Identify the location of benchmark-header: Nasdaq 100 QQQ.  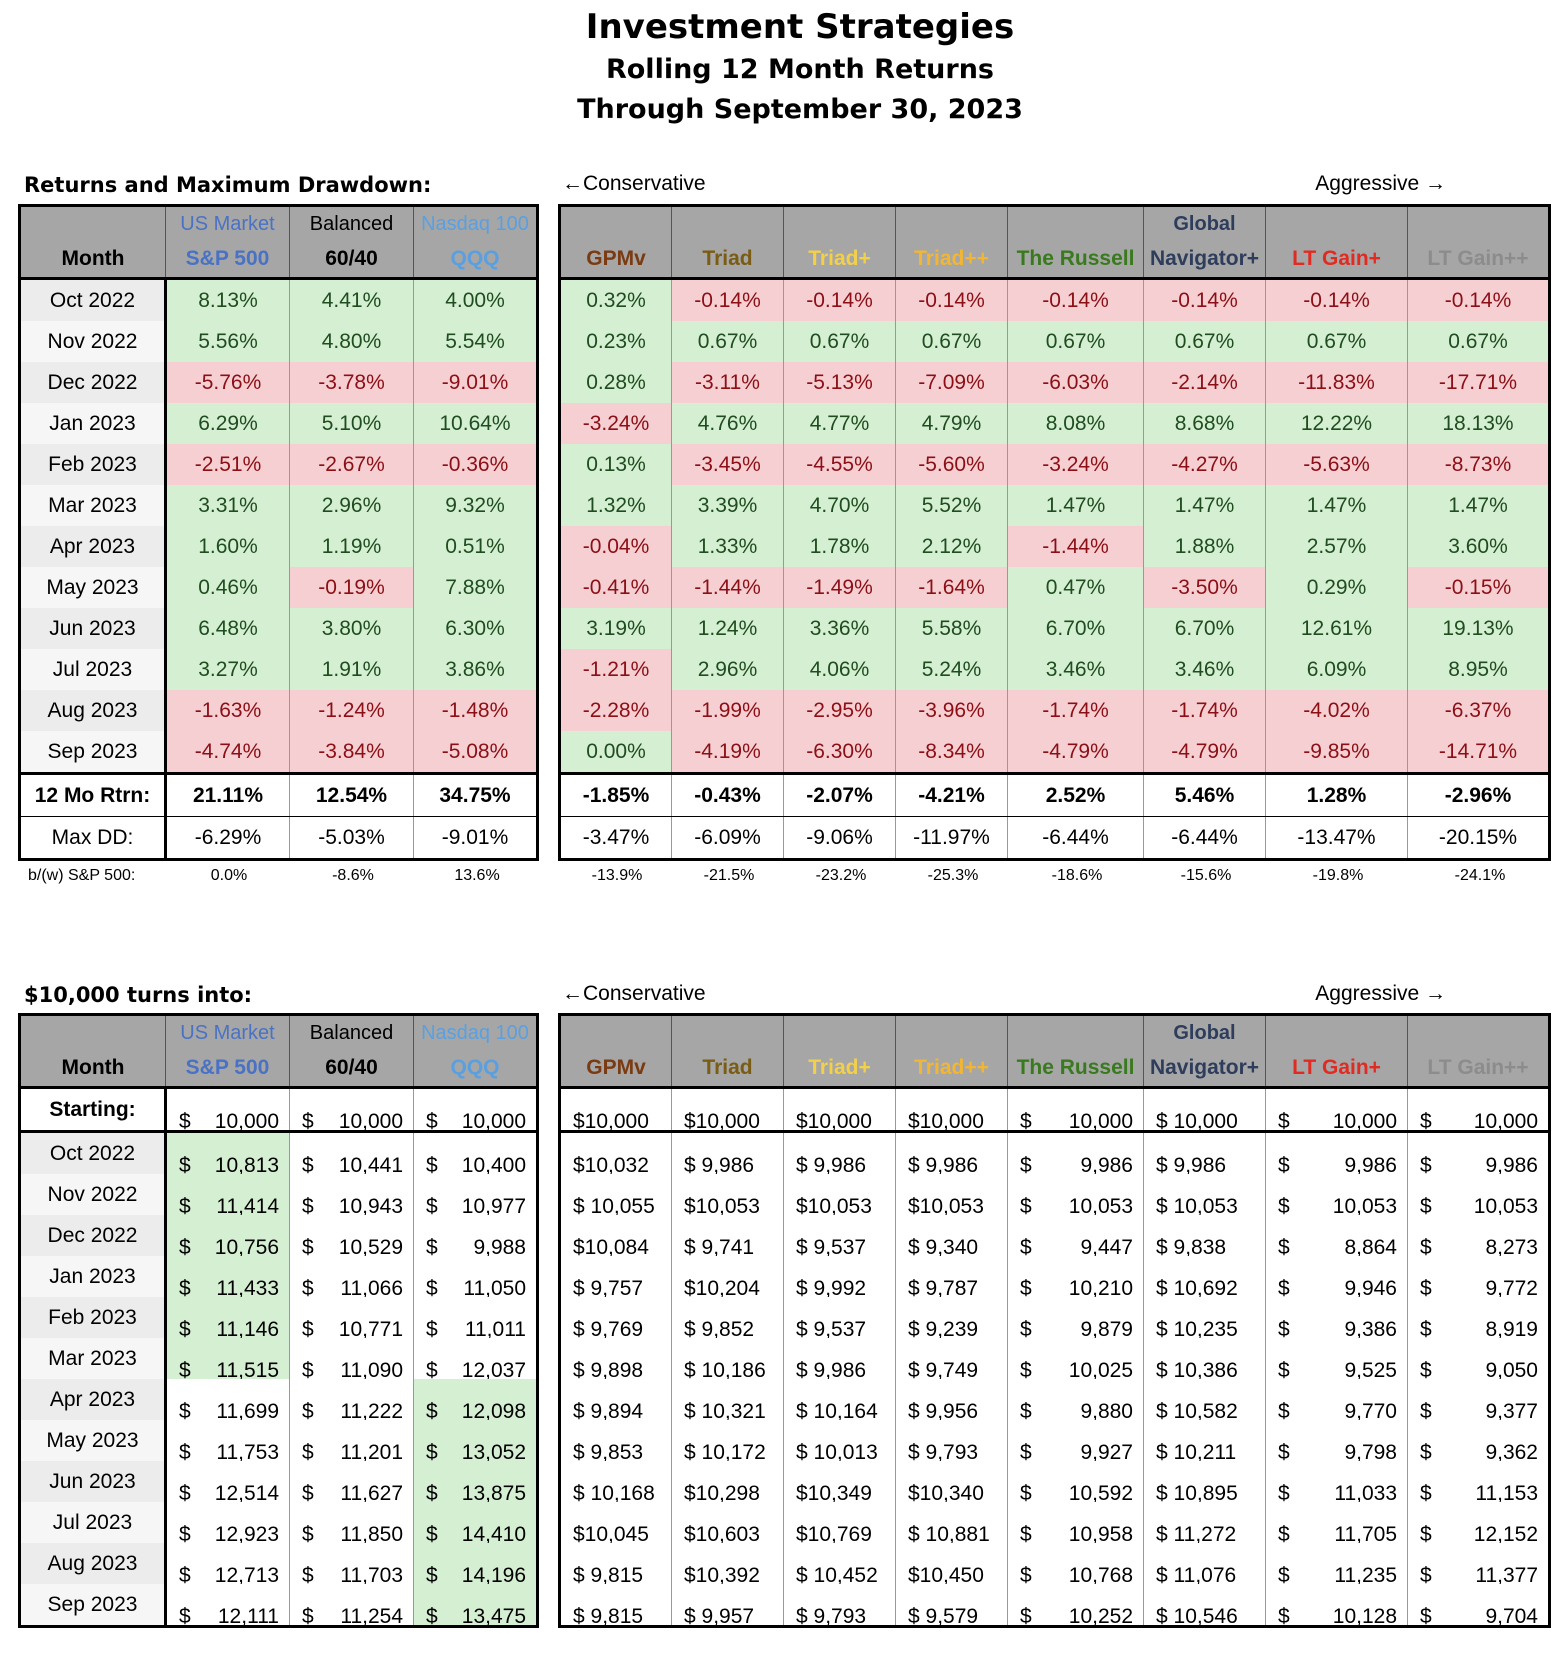
(475, 242).